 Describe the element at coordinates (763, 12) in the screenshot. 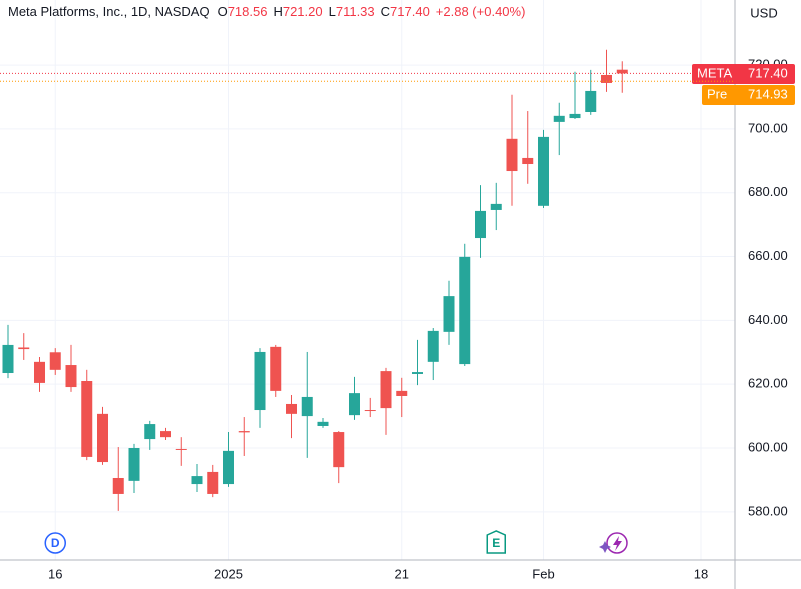

I see `currency: USD` at that location.